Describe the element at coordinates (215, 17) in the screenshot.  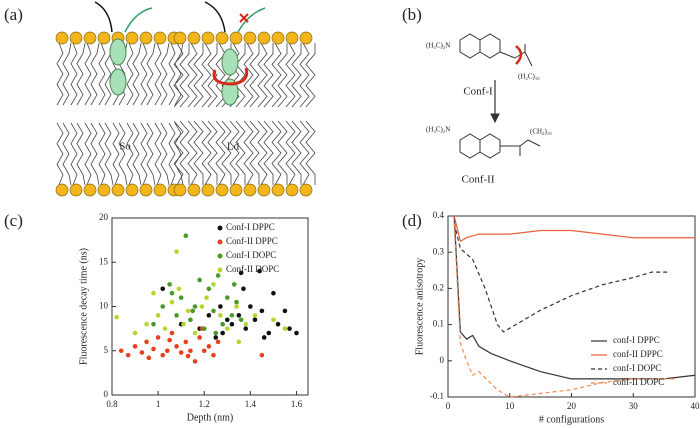
I see `arrow-in` at that location.